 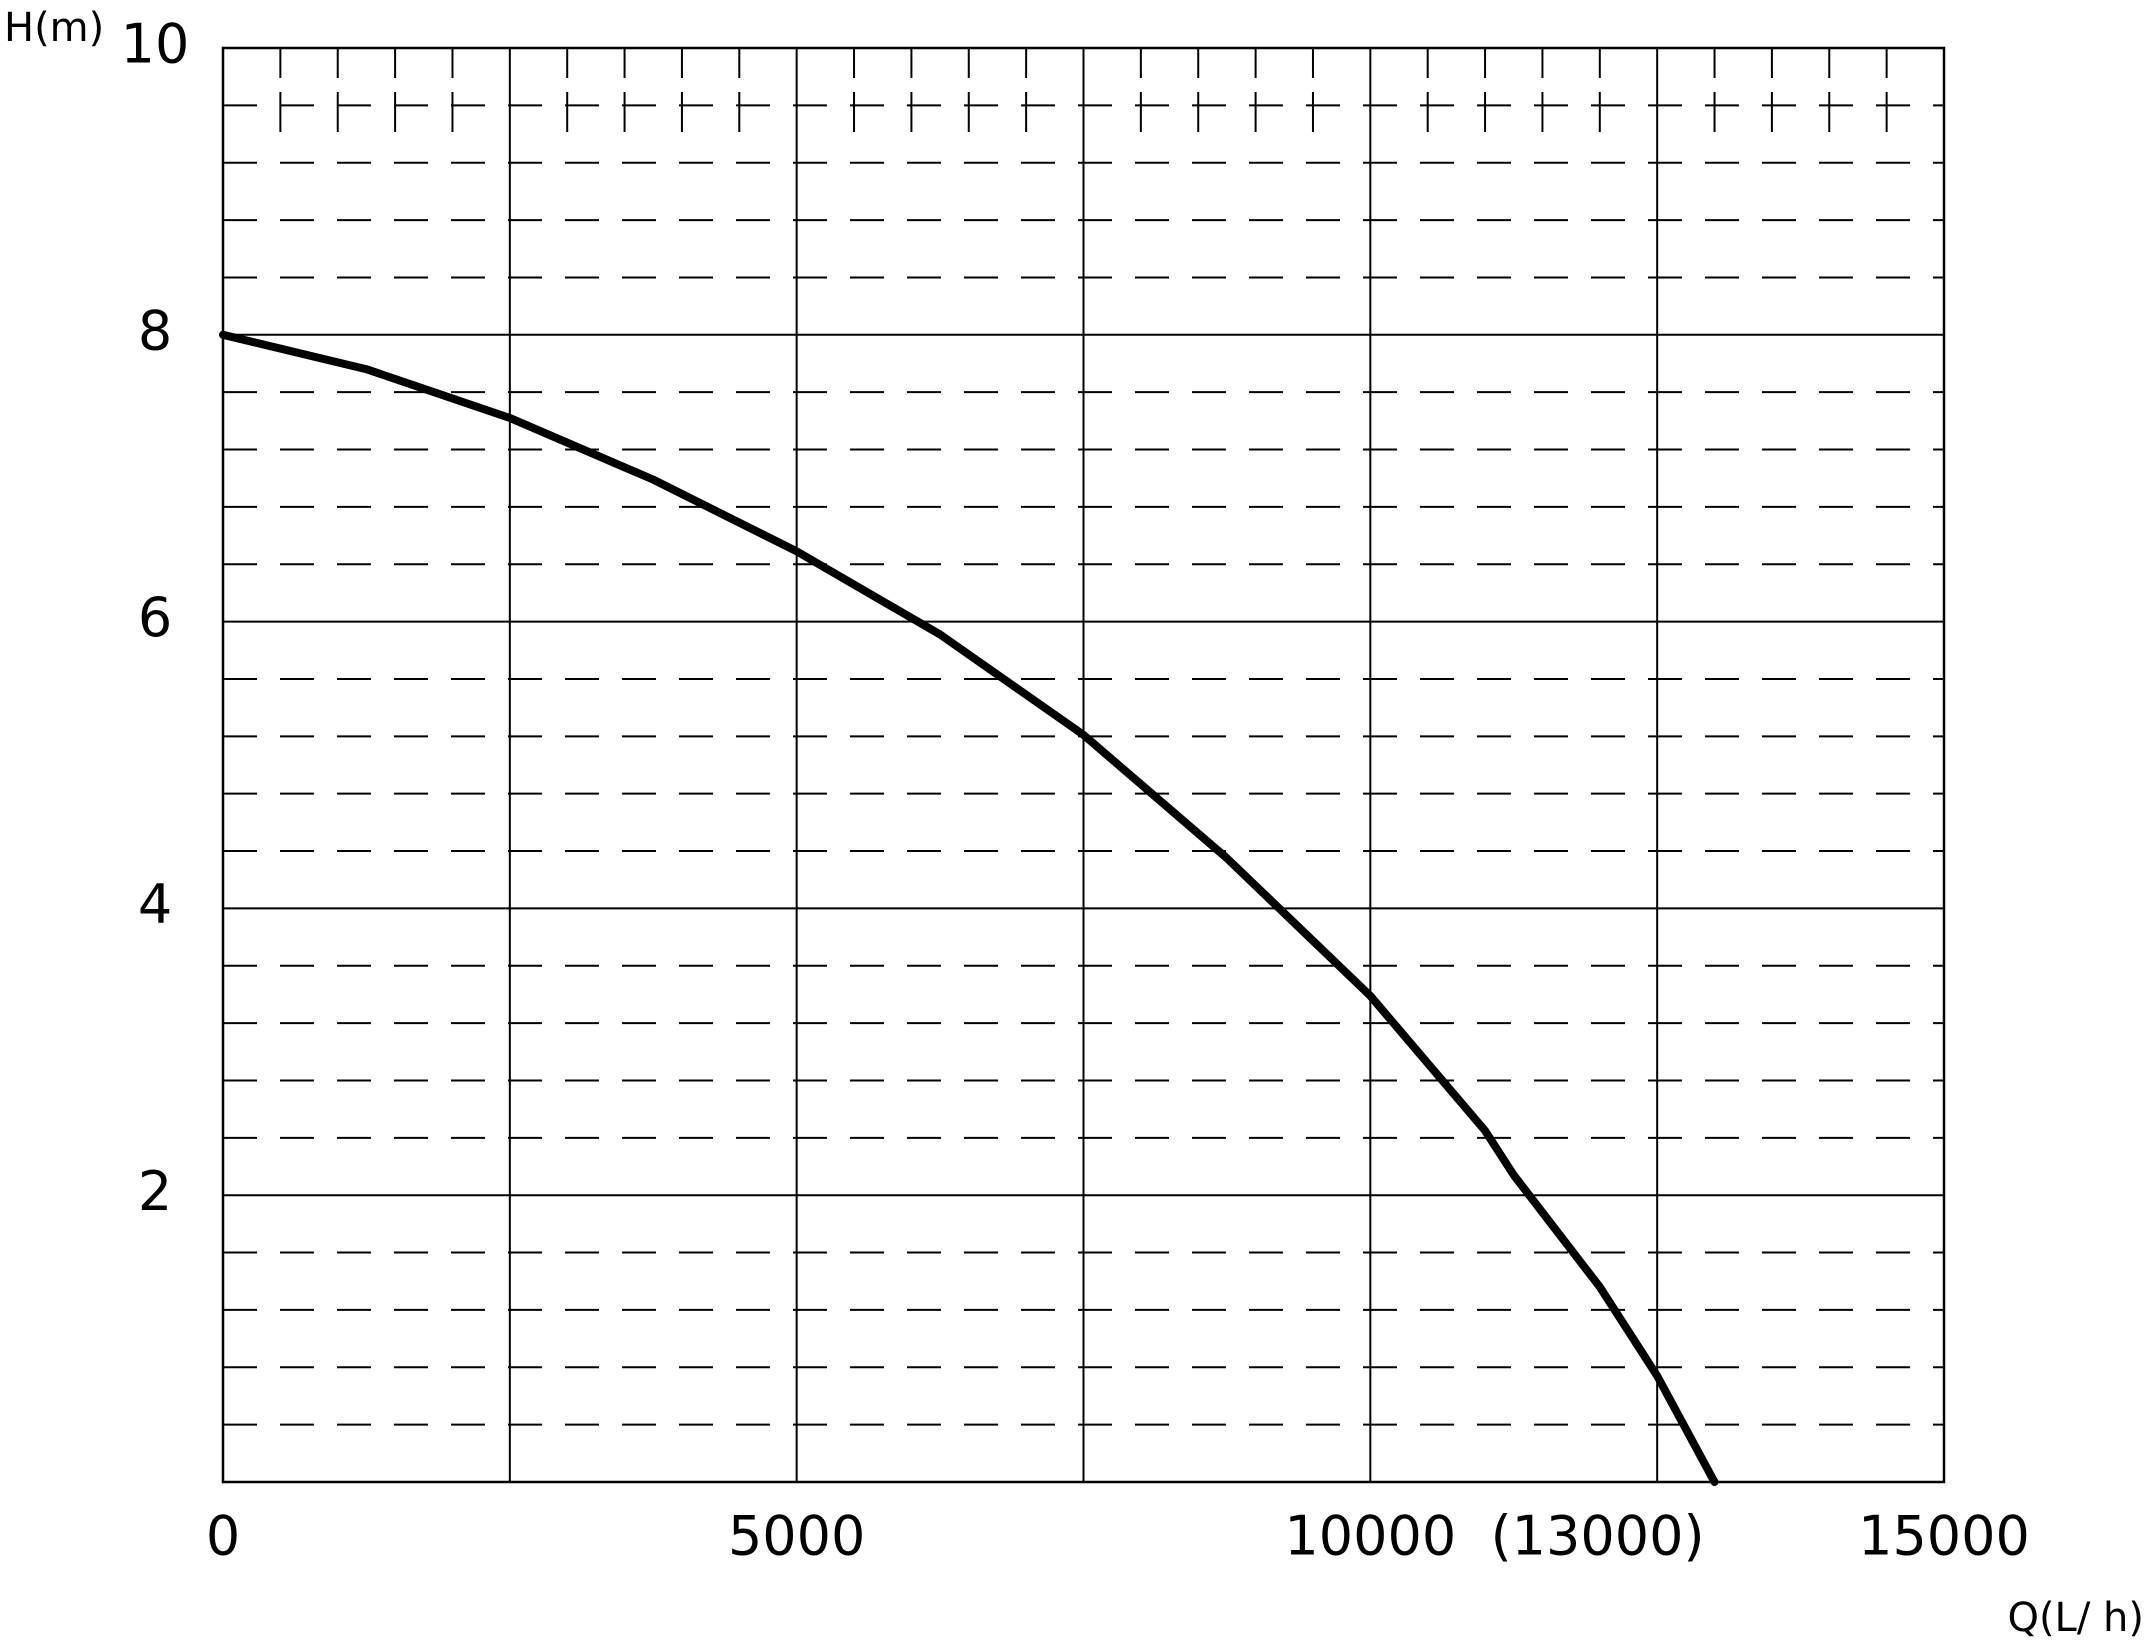 What do you see at coordinates (1944, 1536) in the screenshot?
I see `x-tick-label: 15000` at bounding box center [1944, 1536].